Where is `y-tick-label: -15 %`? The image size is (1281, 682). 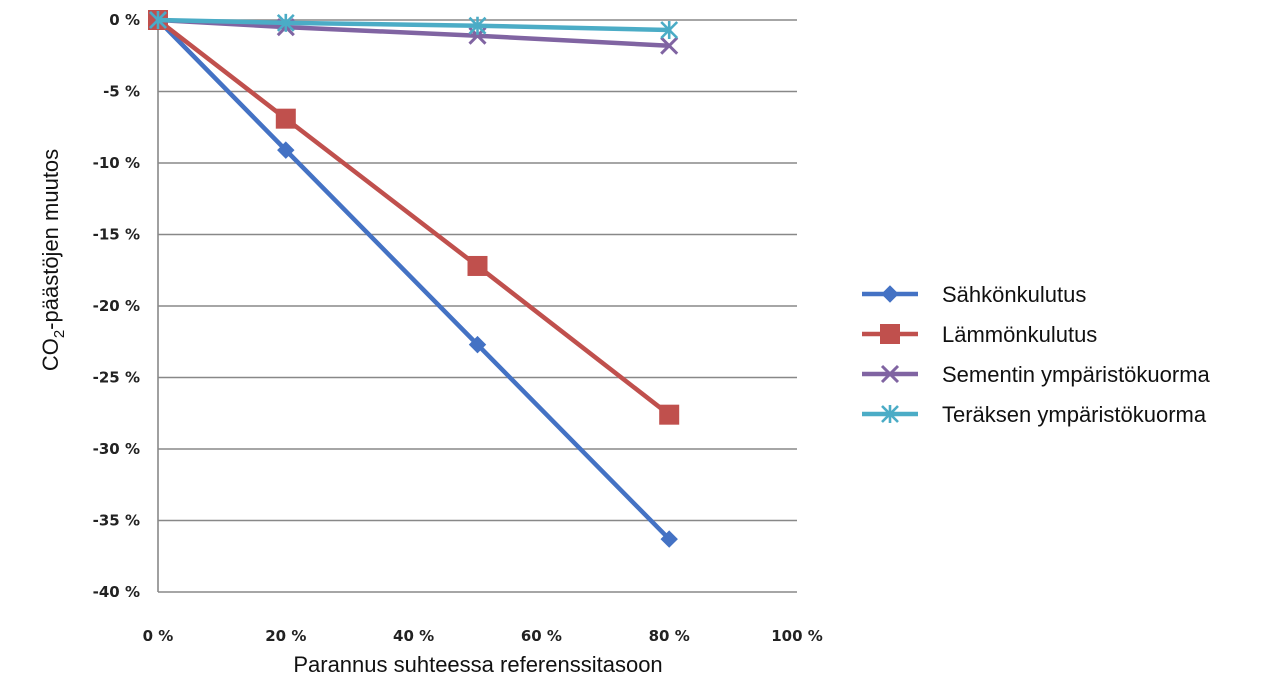
y-tick-label: -15 % is located at coordinates (116, 235).